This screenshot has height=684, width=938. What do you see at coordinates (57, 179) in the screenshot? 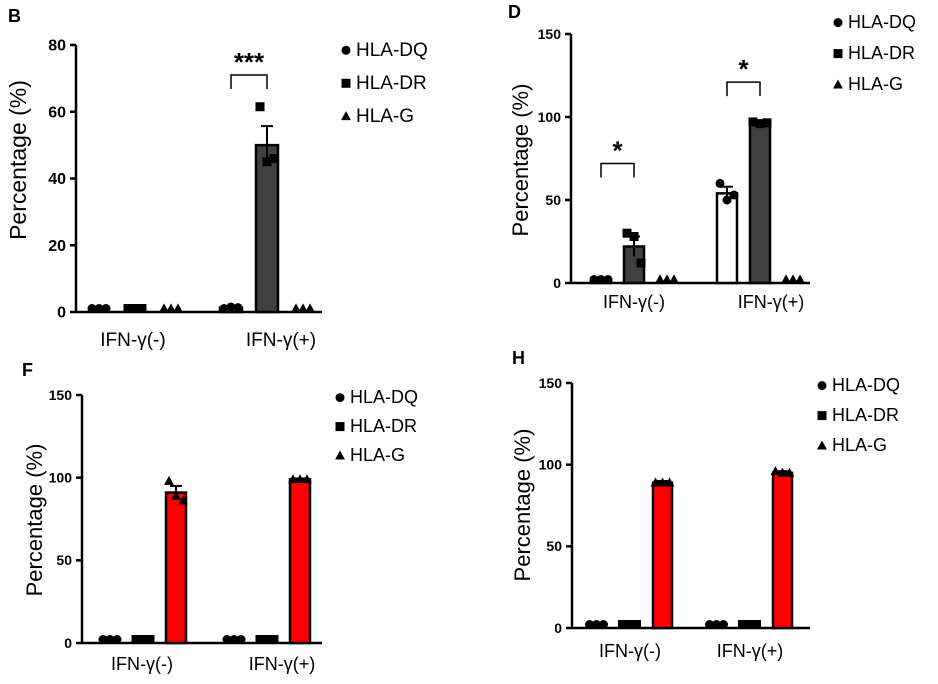
I see `y-tick-label: 40` at bounding box center [57, 179].